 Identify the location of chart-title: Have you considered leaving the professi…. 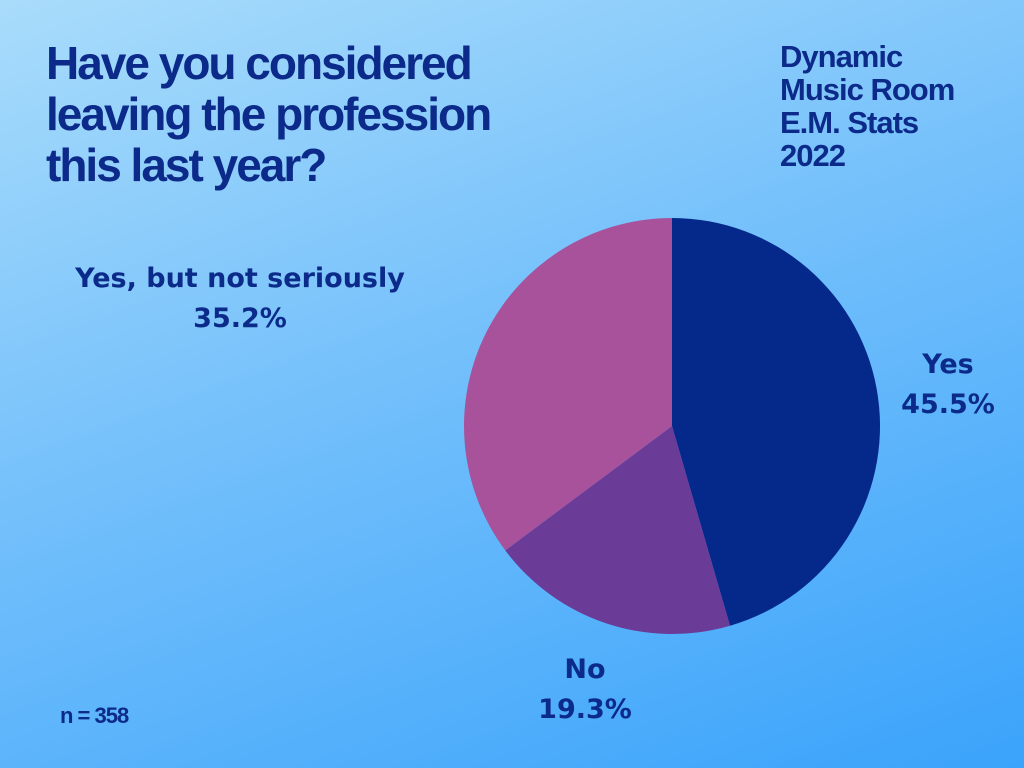
(346, 114).